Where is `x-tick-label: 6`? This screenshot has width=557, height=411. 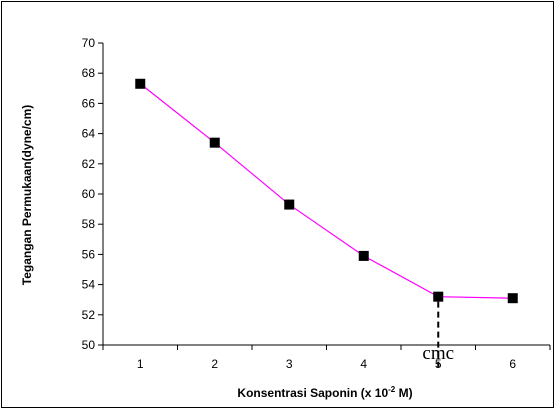 x-tick-label: 6 is located at coordinates (512, 364).